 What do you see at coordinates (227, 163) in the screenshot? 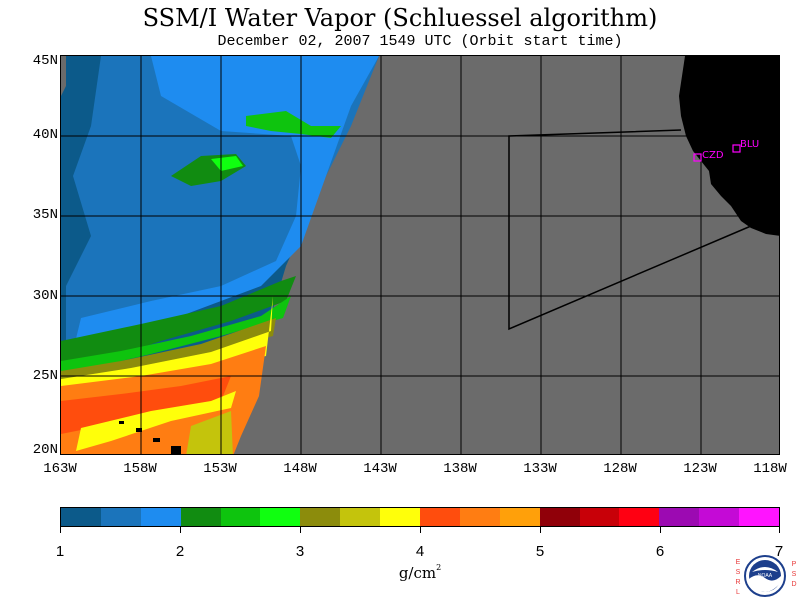
I see `swath-green-patch-core` at bounding box center [227, 163].